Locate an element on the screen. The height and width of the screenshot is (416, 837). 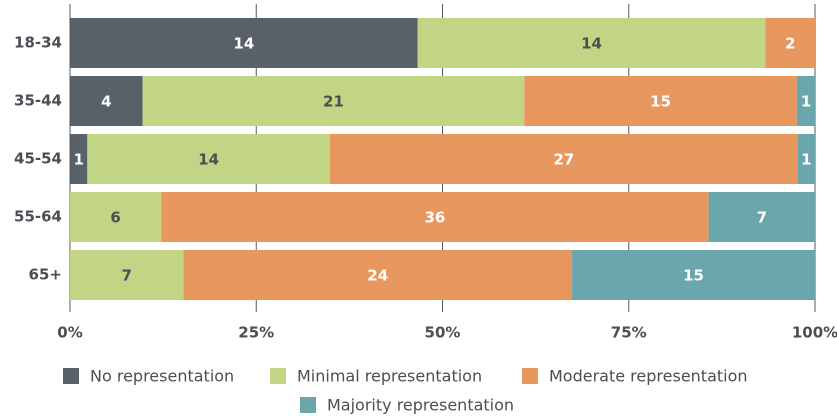
x-tick-label: 25% is located at coordinates (256, 333).